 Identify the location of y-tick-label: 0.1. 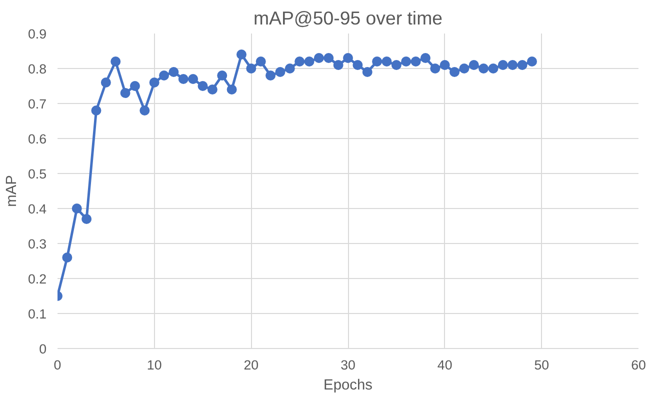
(37, 314).